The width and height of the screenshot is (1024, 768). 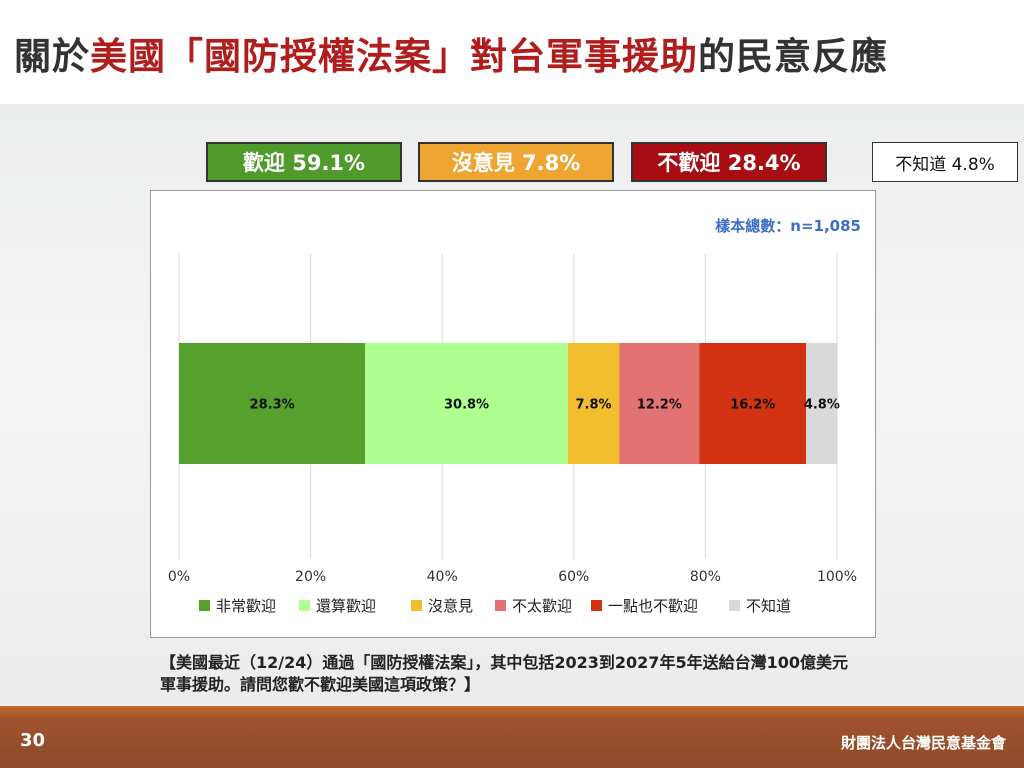 I want to click on summary-unknown-box: 不知道 4.8%, so click(x=945, y=162).